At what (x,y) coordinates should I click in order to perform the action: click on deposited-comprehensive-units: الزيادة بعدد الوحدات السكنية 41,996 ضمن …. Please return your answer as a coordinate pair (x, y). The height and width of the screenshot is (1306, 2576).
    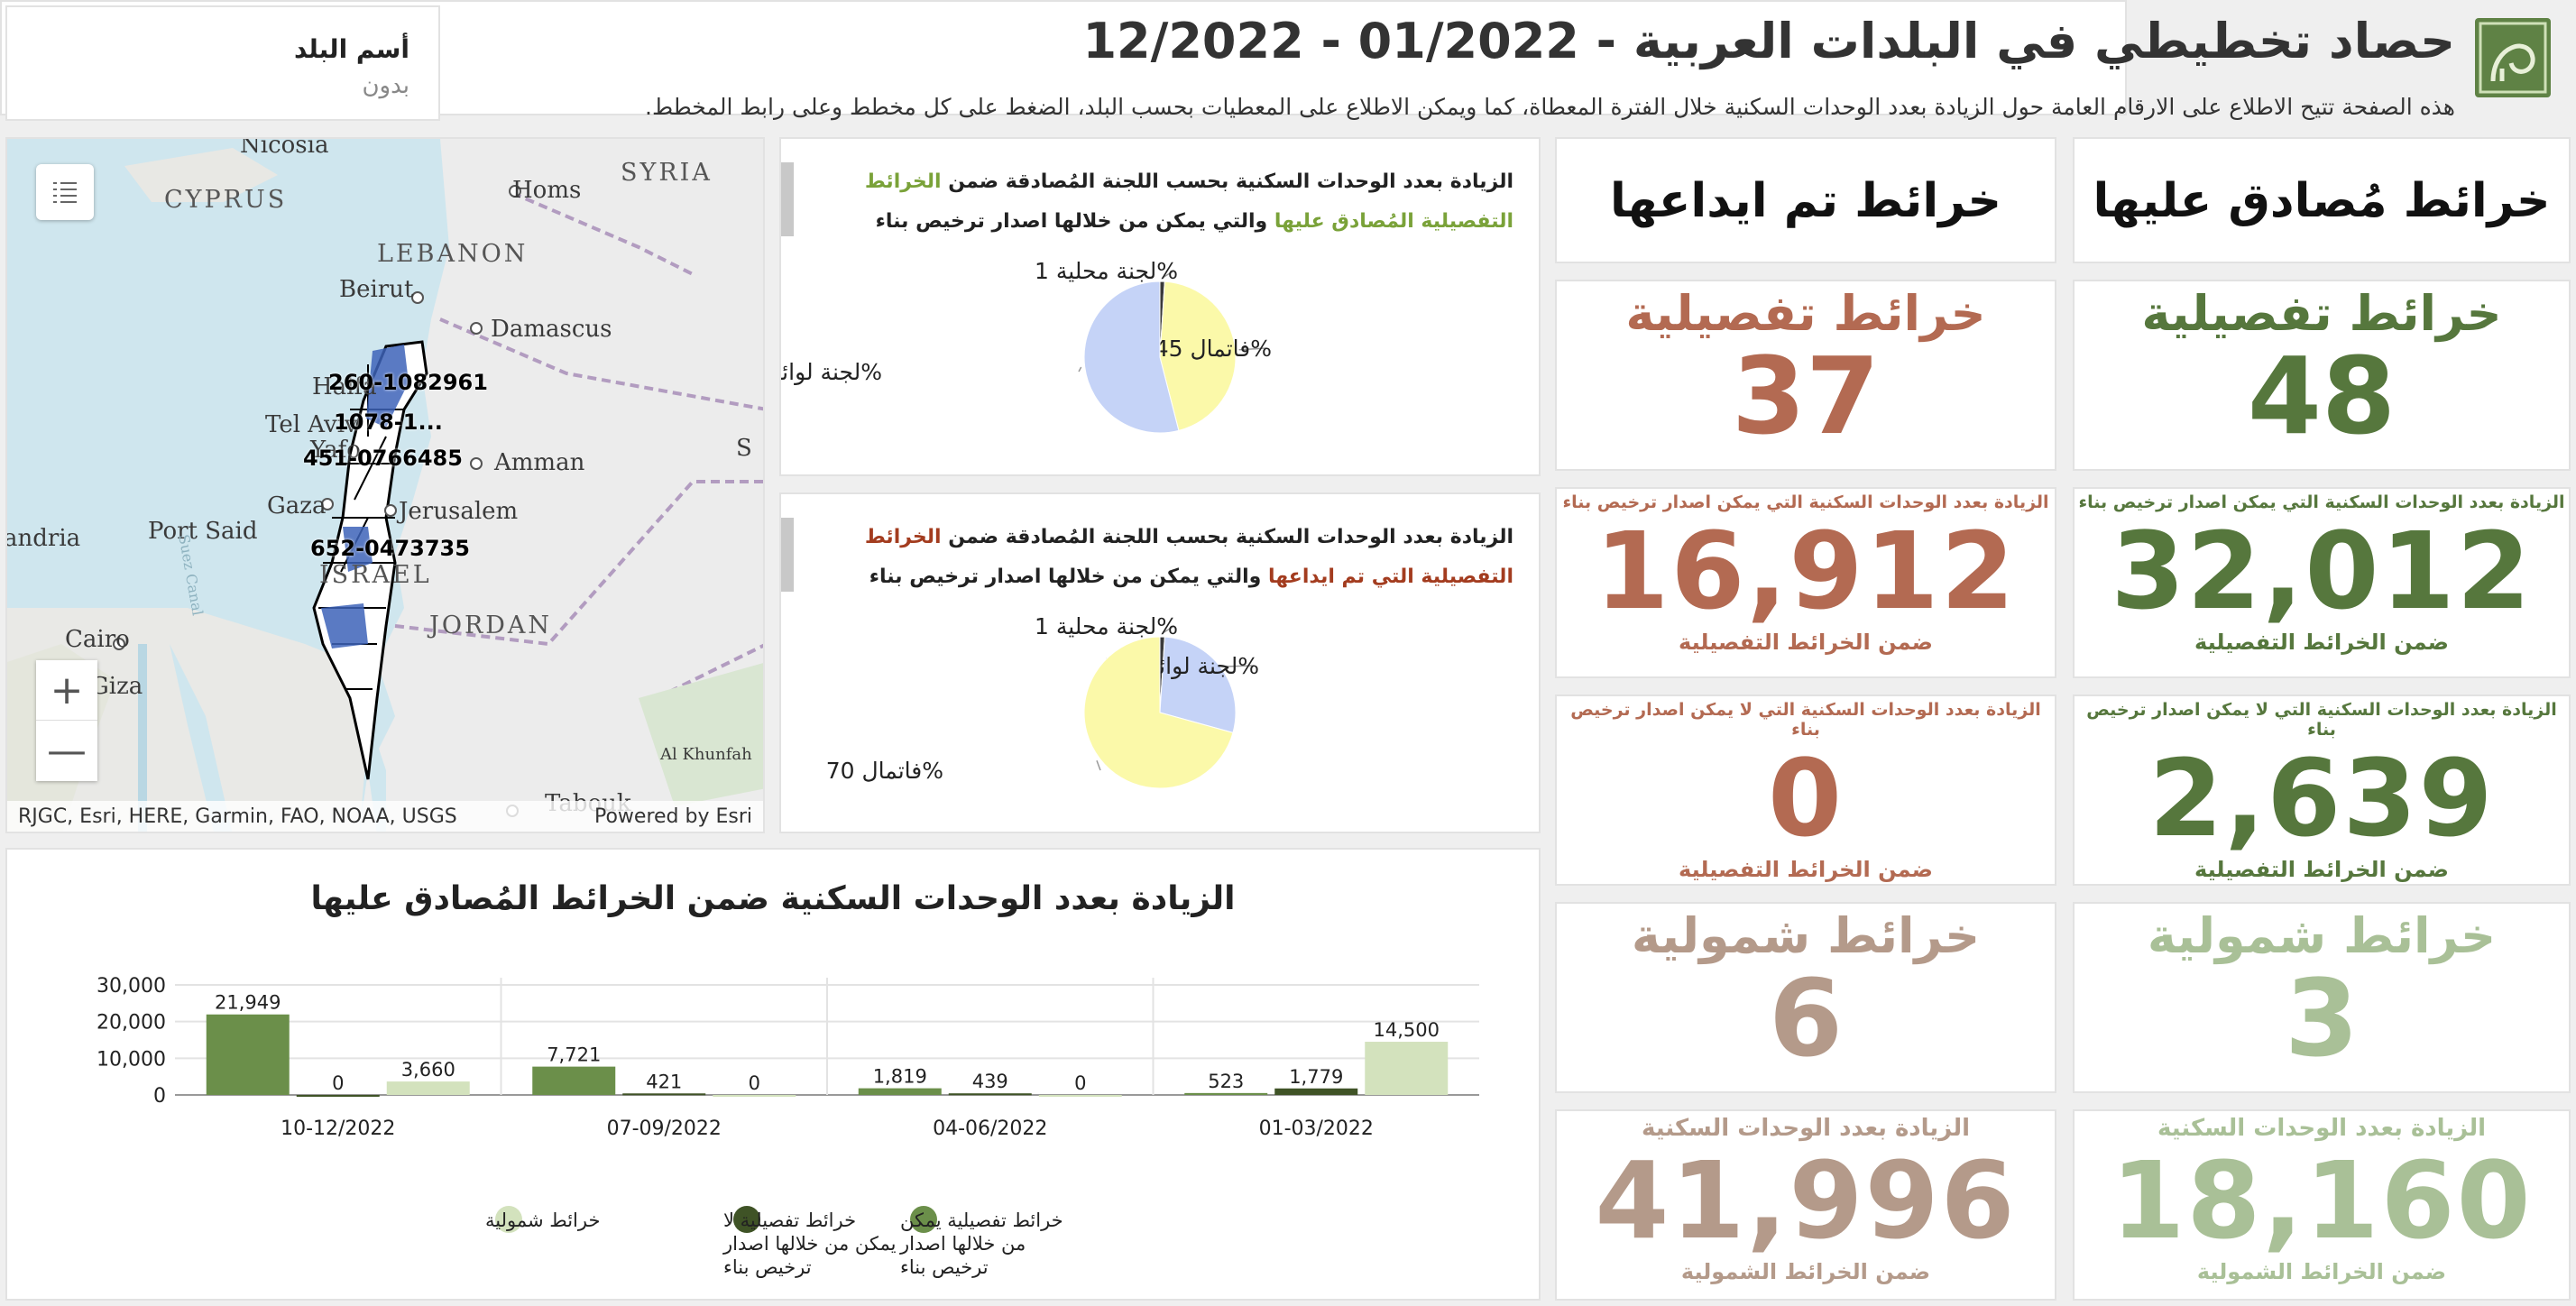
    Looking at the image, I should click on (1805, 1205).